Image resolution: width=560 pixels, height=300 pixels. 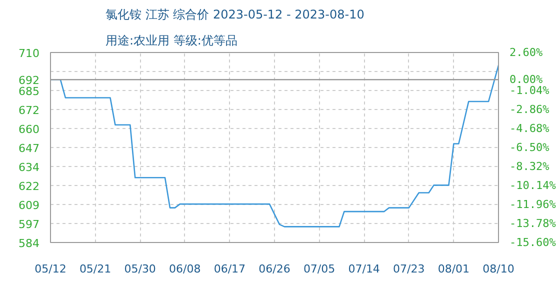 What do you see at coordinates (29, 81) in the screenshot?
I see `y-tick-label: 692` at bounding box center [29, 81].